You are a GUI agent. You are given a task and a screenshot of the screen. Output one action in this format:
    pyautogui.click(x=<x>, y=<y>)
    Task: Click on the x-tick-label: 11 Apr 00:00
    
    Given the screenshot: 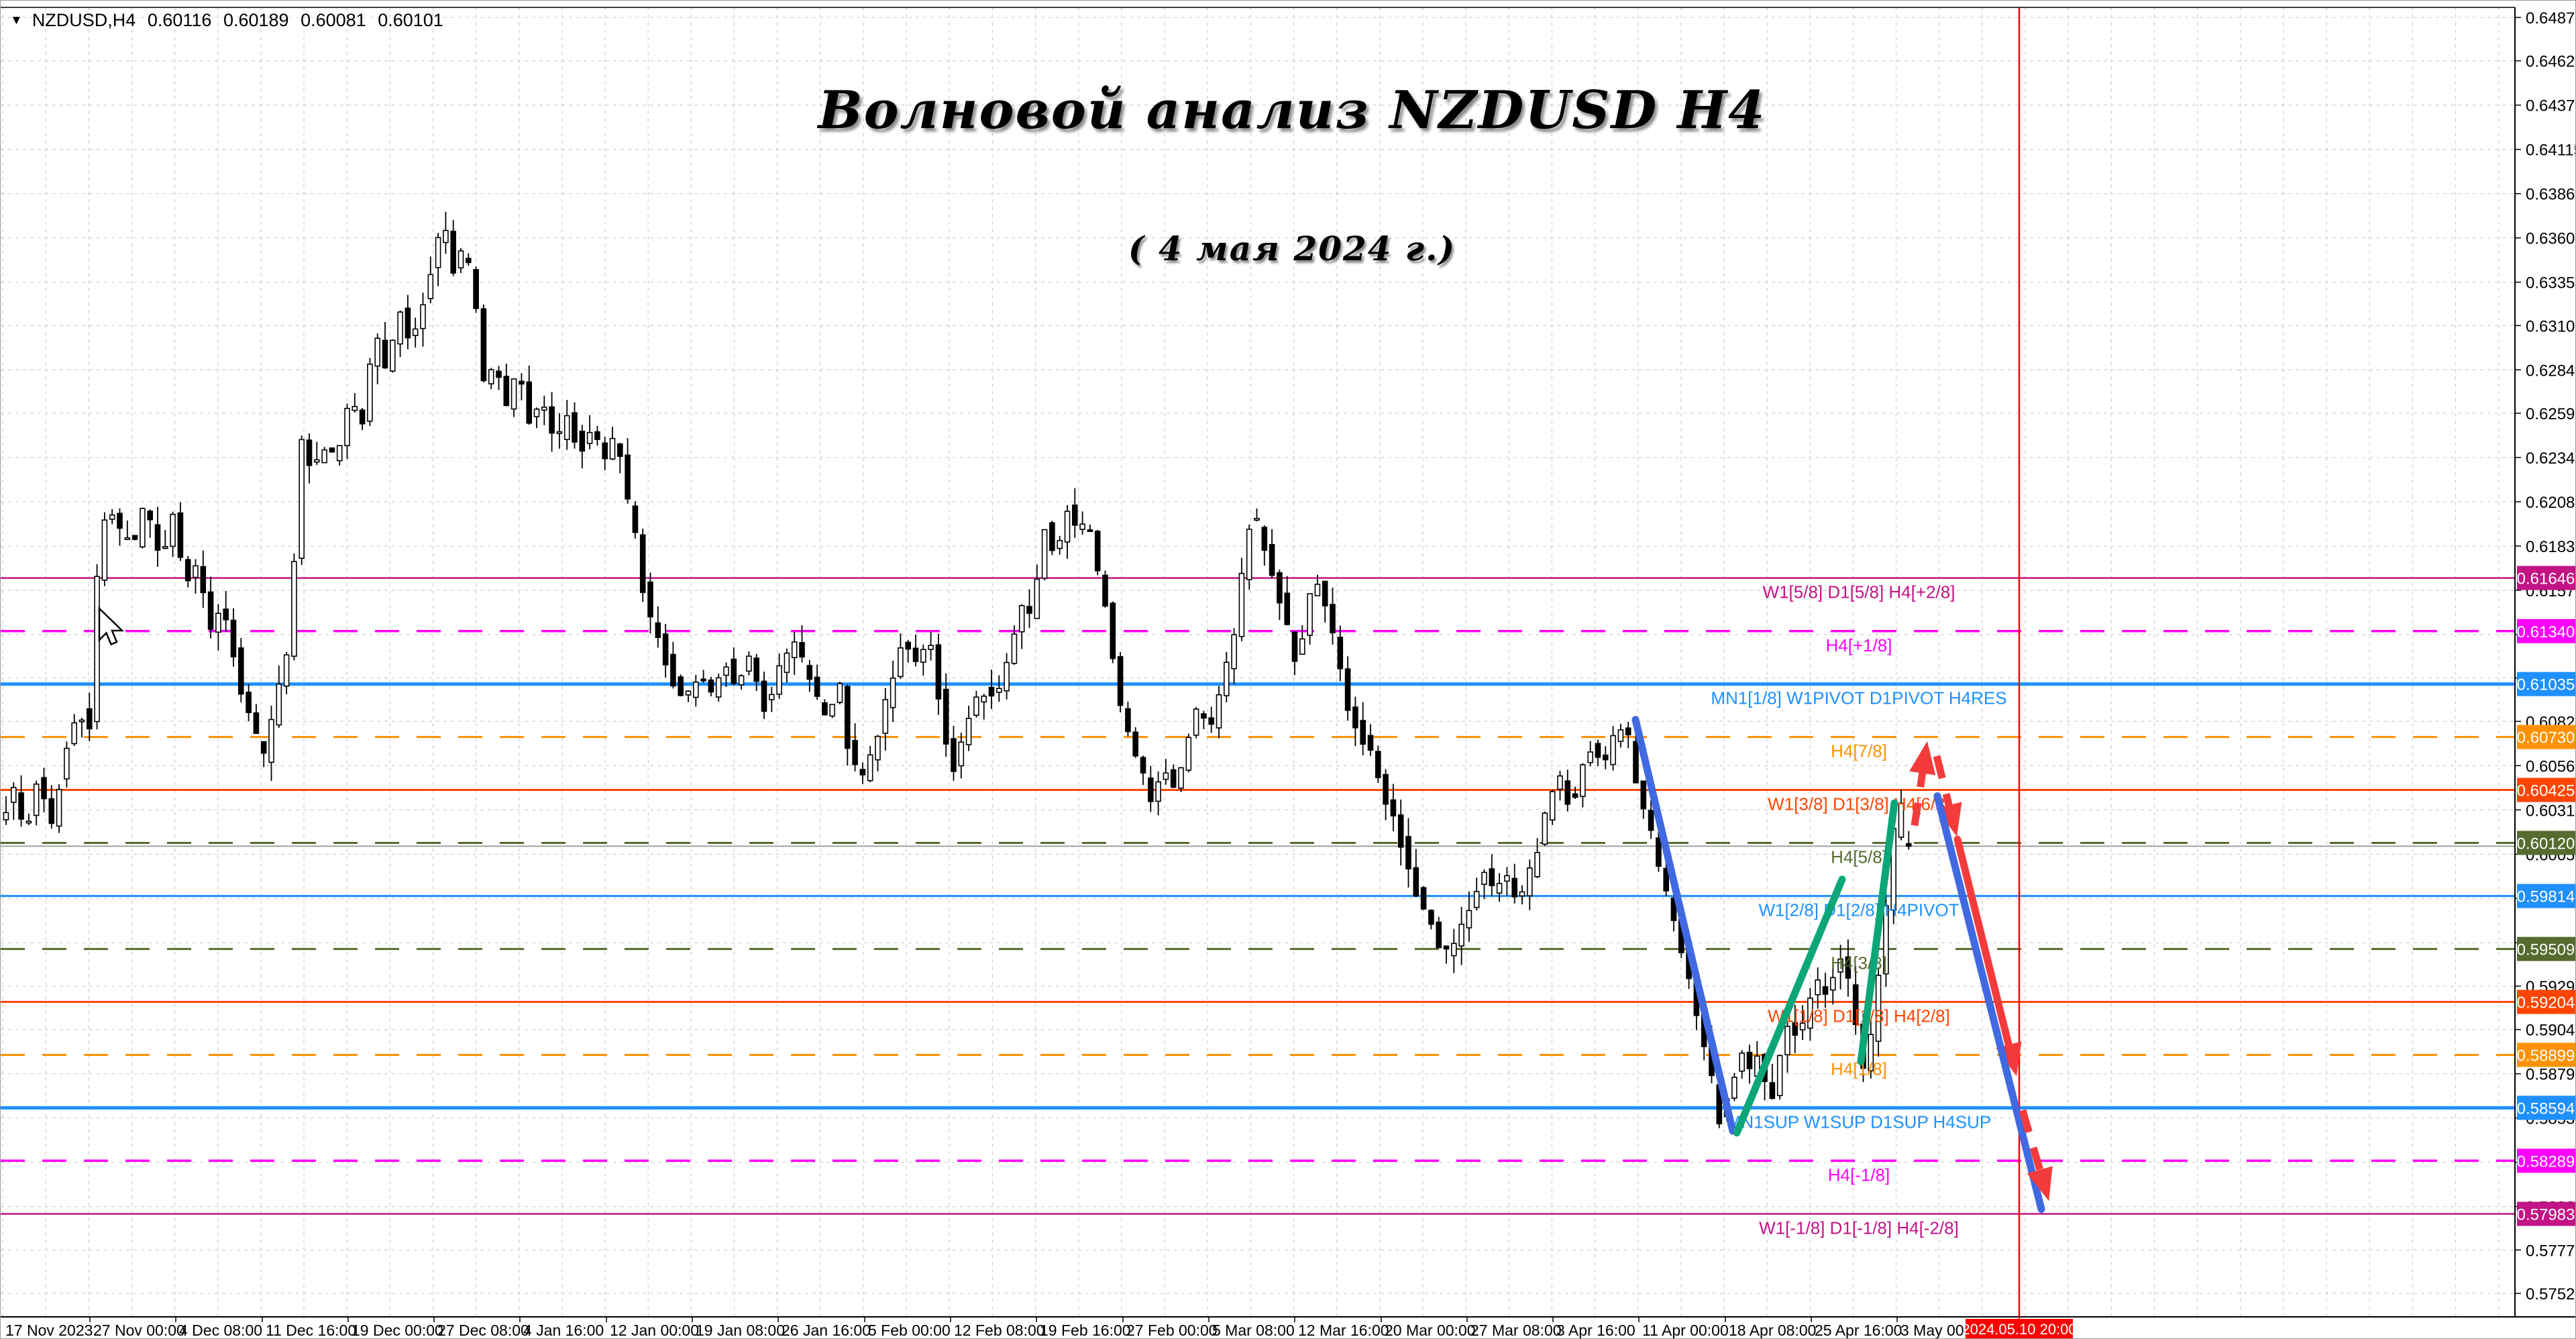 What is the action you would take?
    pyautogui.click(x=1685, y=1330)
    